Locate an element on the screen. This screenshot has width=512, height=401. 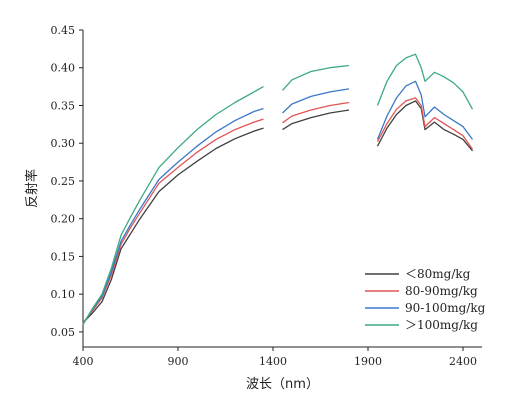
y-axis-label: 反射率 is located at coordinates (32, 188).